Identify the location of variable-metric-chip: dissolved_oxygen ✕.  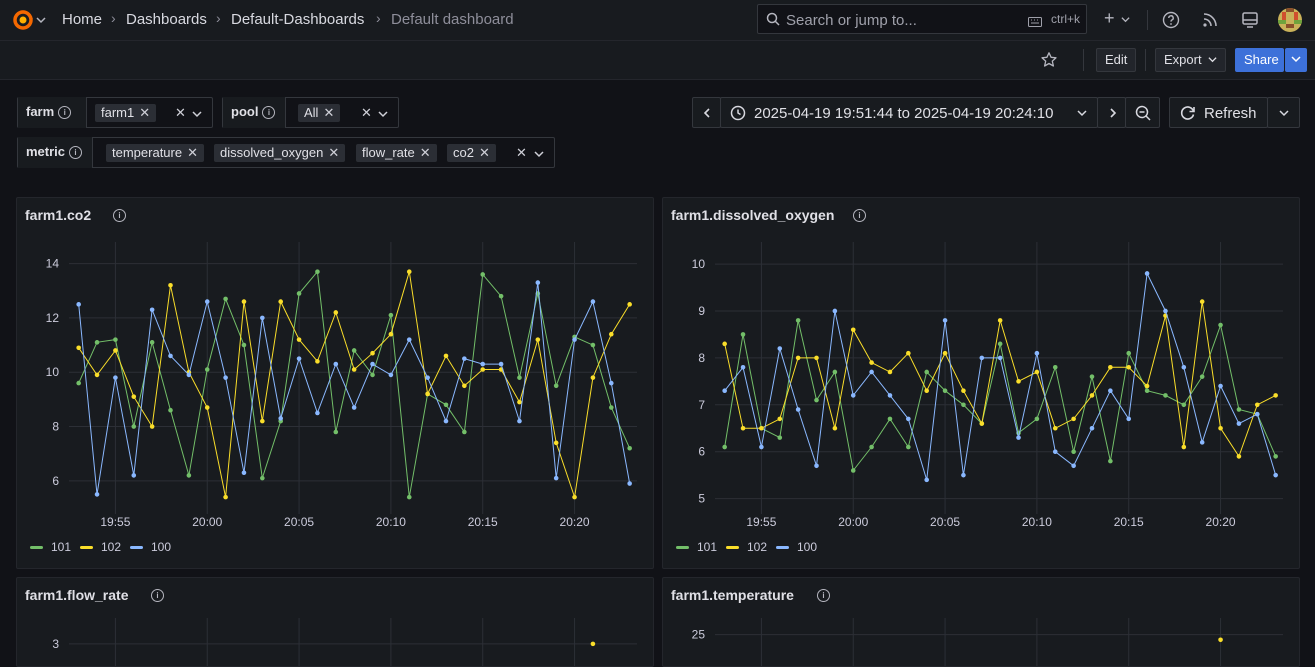
(280, 153).